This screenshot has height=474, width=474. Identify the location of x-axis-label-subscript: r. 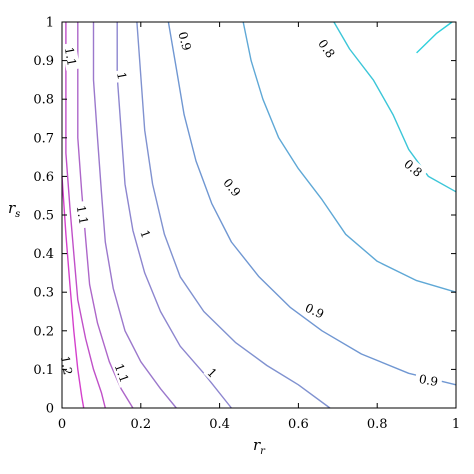
(263, 451).